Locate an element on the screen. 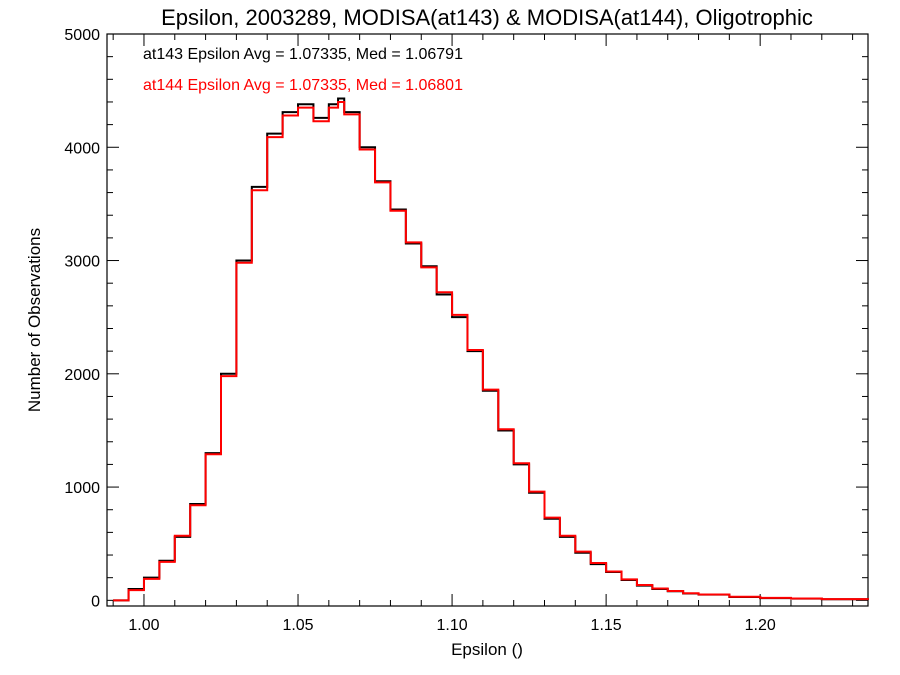  x-tick-label: 1.10 is located at coordinates (451, 625).